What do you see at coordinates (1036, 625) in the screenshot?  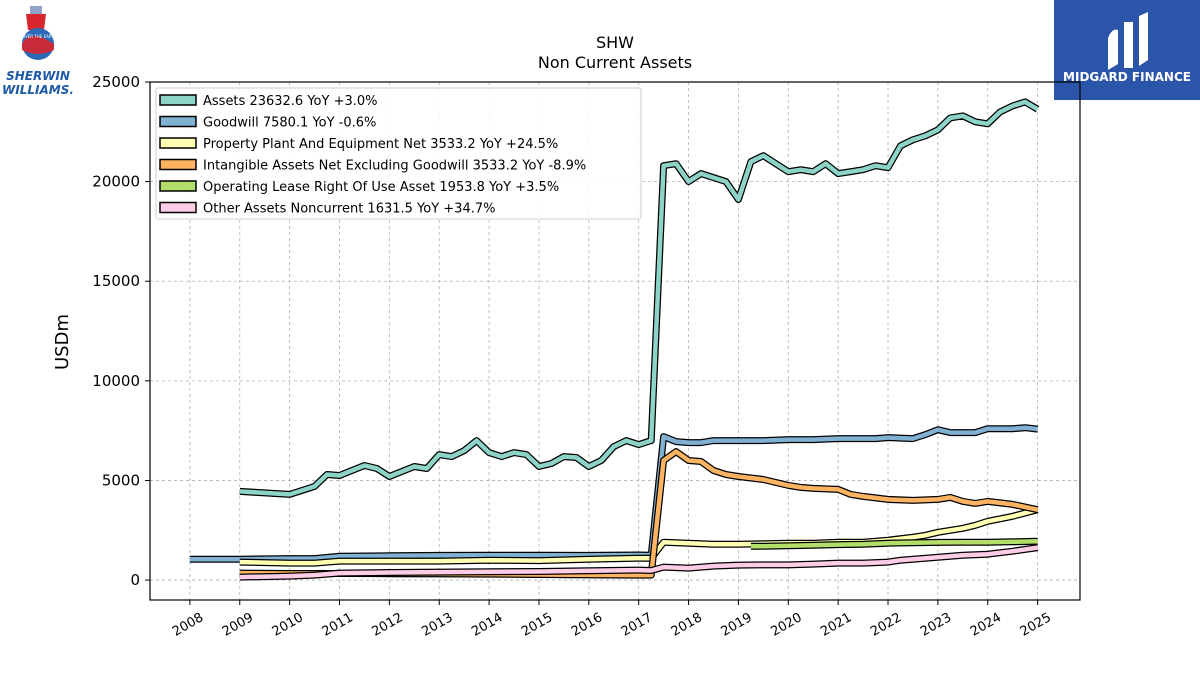 I see `x-tick-label: 2025` at bounding box center [1036, 625].